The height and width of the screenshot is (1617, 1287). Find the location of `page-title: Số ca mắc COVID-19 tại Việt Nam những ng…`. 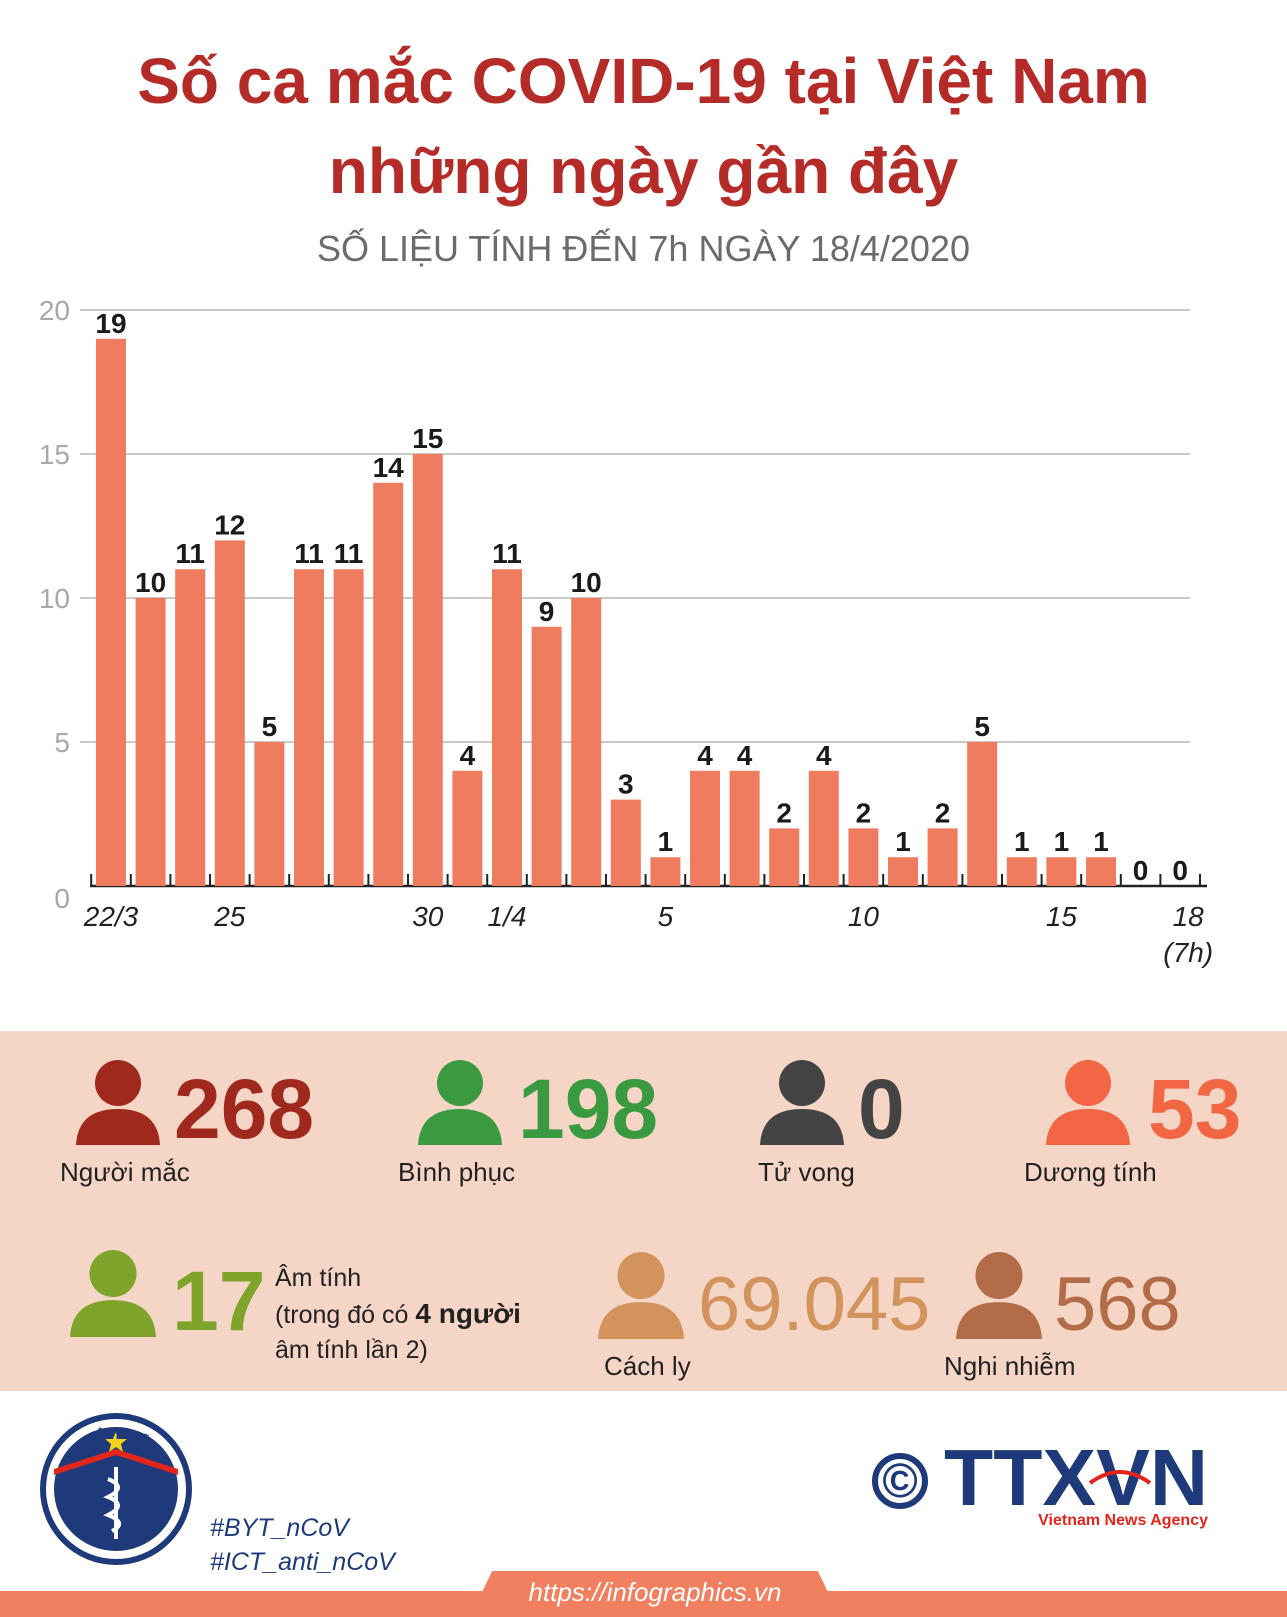

page-title: Số ca mắc COVID-19 tại Việt Nam những ng… is located at coordinates (643, 126).